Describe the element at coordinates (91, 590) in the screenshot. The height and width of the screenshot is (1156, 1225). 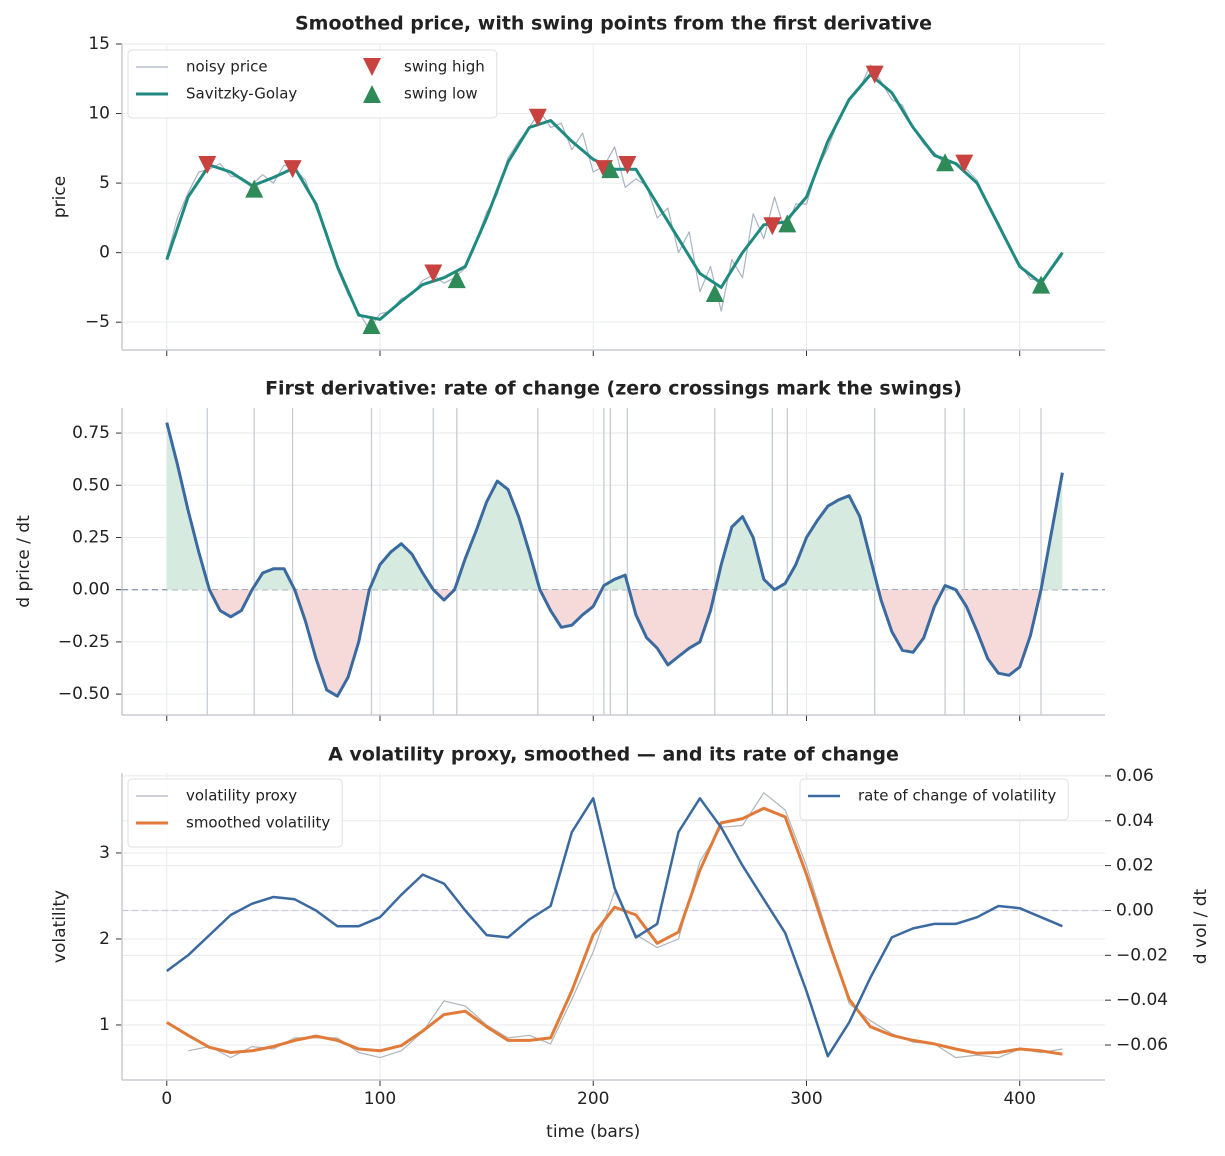
I see `y-tick-label: 0.00` at that location.